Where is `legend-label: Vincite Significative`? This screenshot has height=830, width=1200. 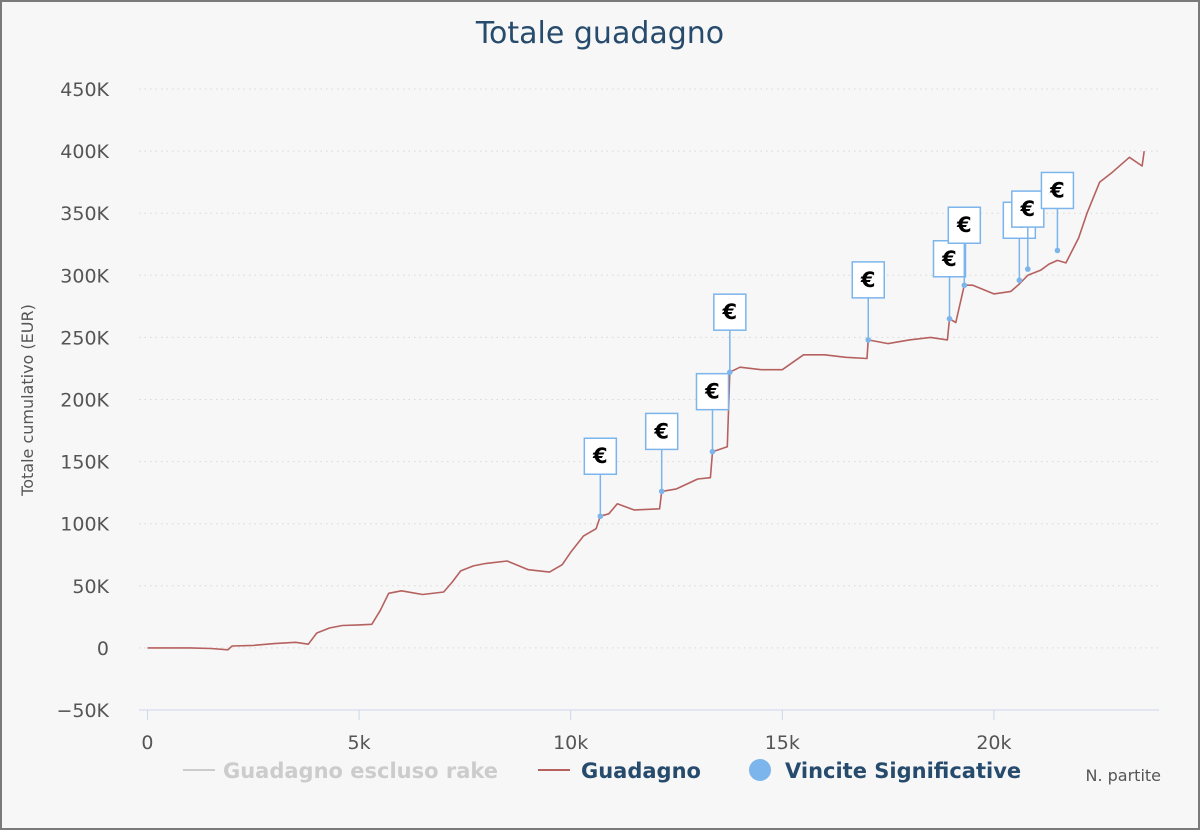
legend-label: Vincite Significative is located at coordinates (903, 771).